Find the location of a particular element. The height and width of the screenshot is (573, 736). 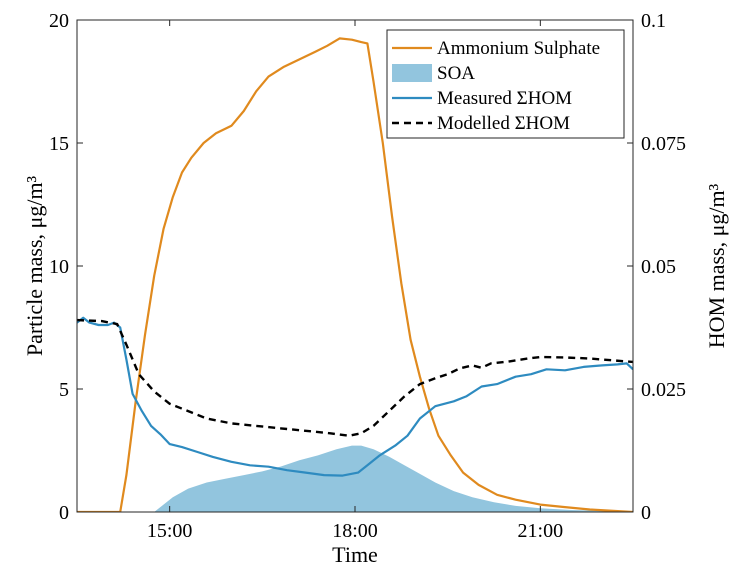

x-tick-label: 15:00 is located at coordinates (170, 531).